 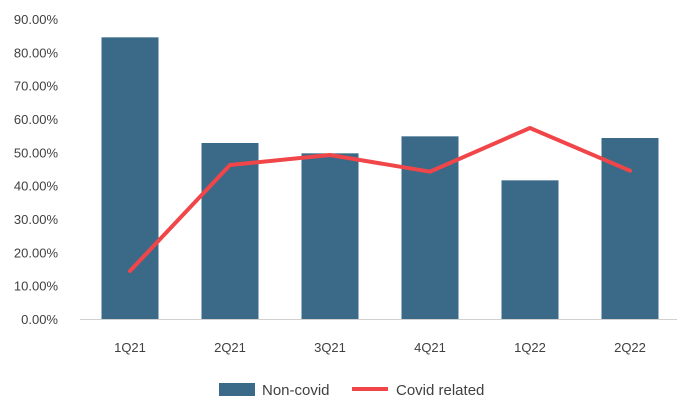 I want to click on y-tick-label: 70.00%, so click(x=36, y=86).